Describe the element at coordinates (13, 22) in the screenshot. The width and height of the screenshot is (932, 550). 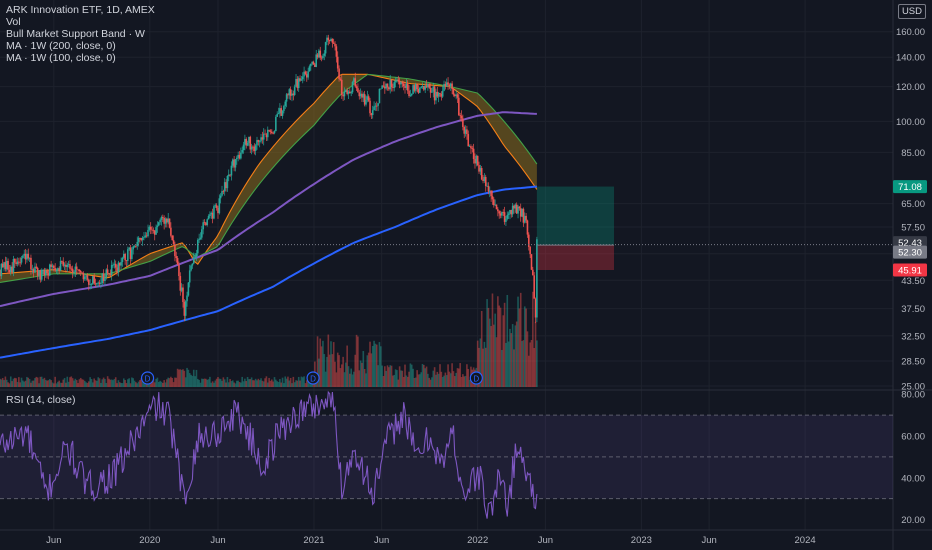
I see `legend-vol: Vol` at that location.